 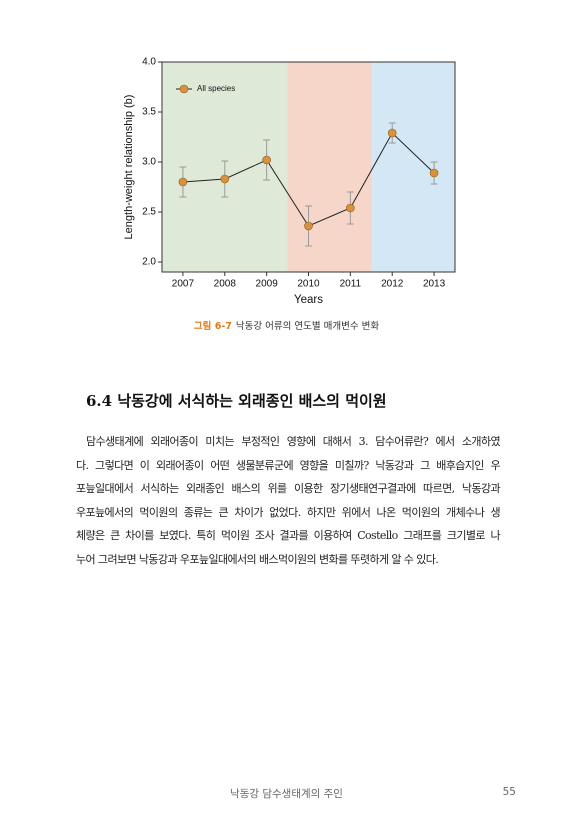 I want to click on section-heading: 6.4 낙동강에 서식하는 외래종인 배스의 먹이원, so click(x=236, y=401).